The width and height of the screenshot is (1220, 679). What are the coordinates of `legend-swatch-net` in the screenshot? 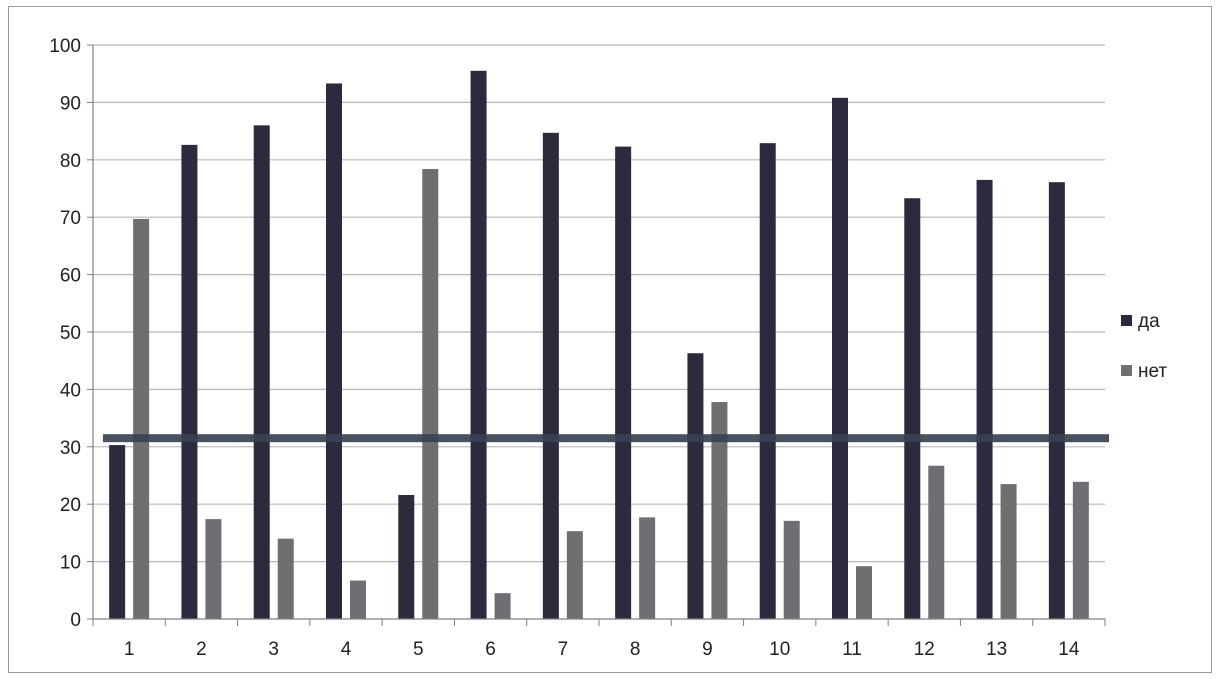 It's located at (1126, 370).